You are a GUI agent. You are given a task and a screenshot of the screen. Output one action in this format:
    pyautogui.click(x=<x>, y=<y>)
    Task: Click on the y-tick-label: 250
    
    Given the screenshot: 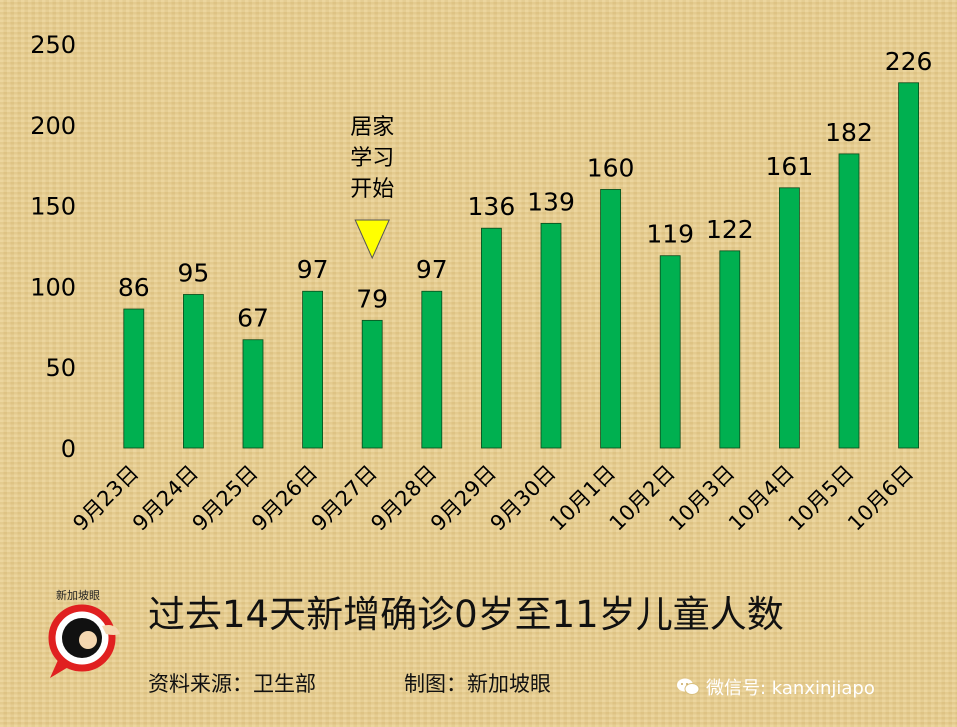 What is the action you would take?
    pyautogui.click(x=53, y=45)
    